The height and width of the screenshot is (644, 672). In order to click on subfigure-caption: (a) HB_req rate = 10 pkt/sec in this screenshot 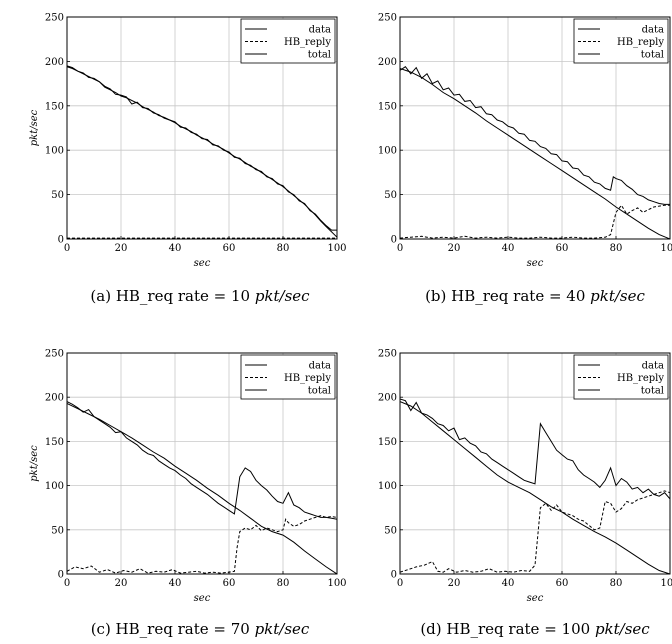, I will do `click(200, 296)`.